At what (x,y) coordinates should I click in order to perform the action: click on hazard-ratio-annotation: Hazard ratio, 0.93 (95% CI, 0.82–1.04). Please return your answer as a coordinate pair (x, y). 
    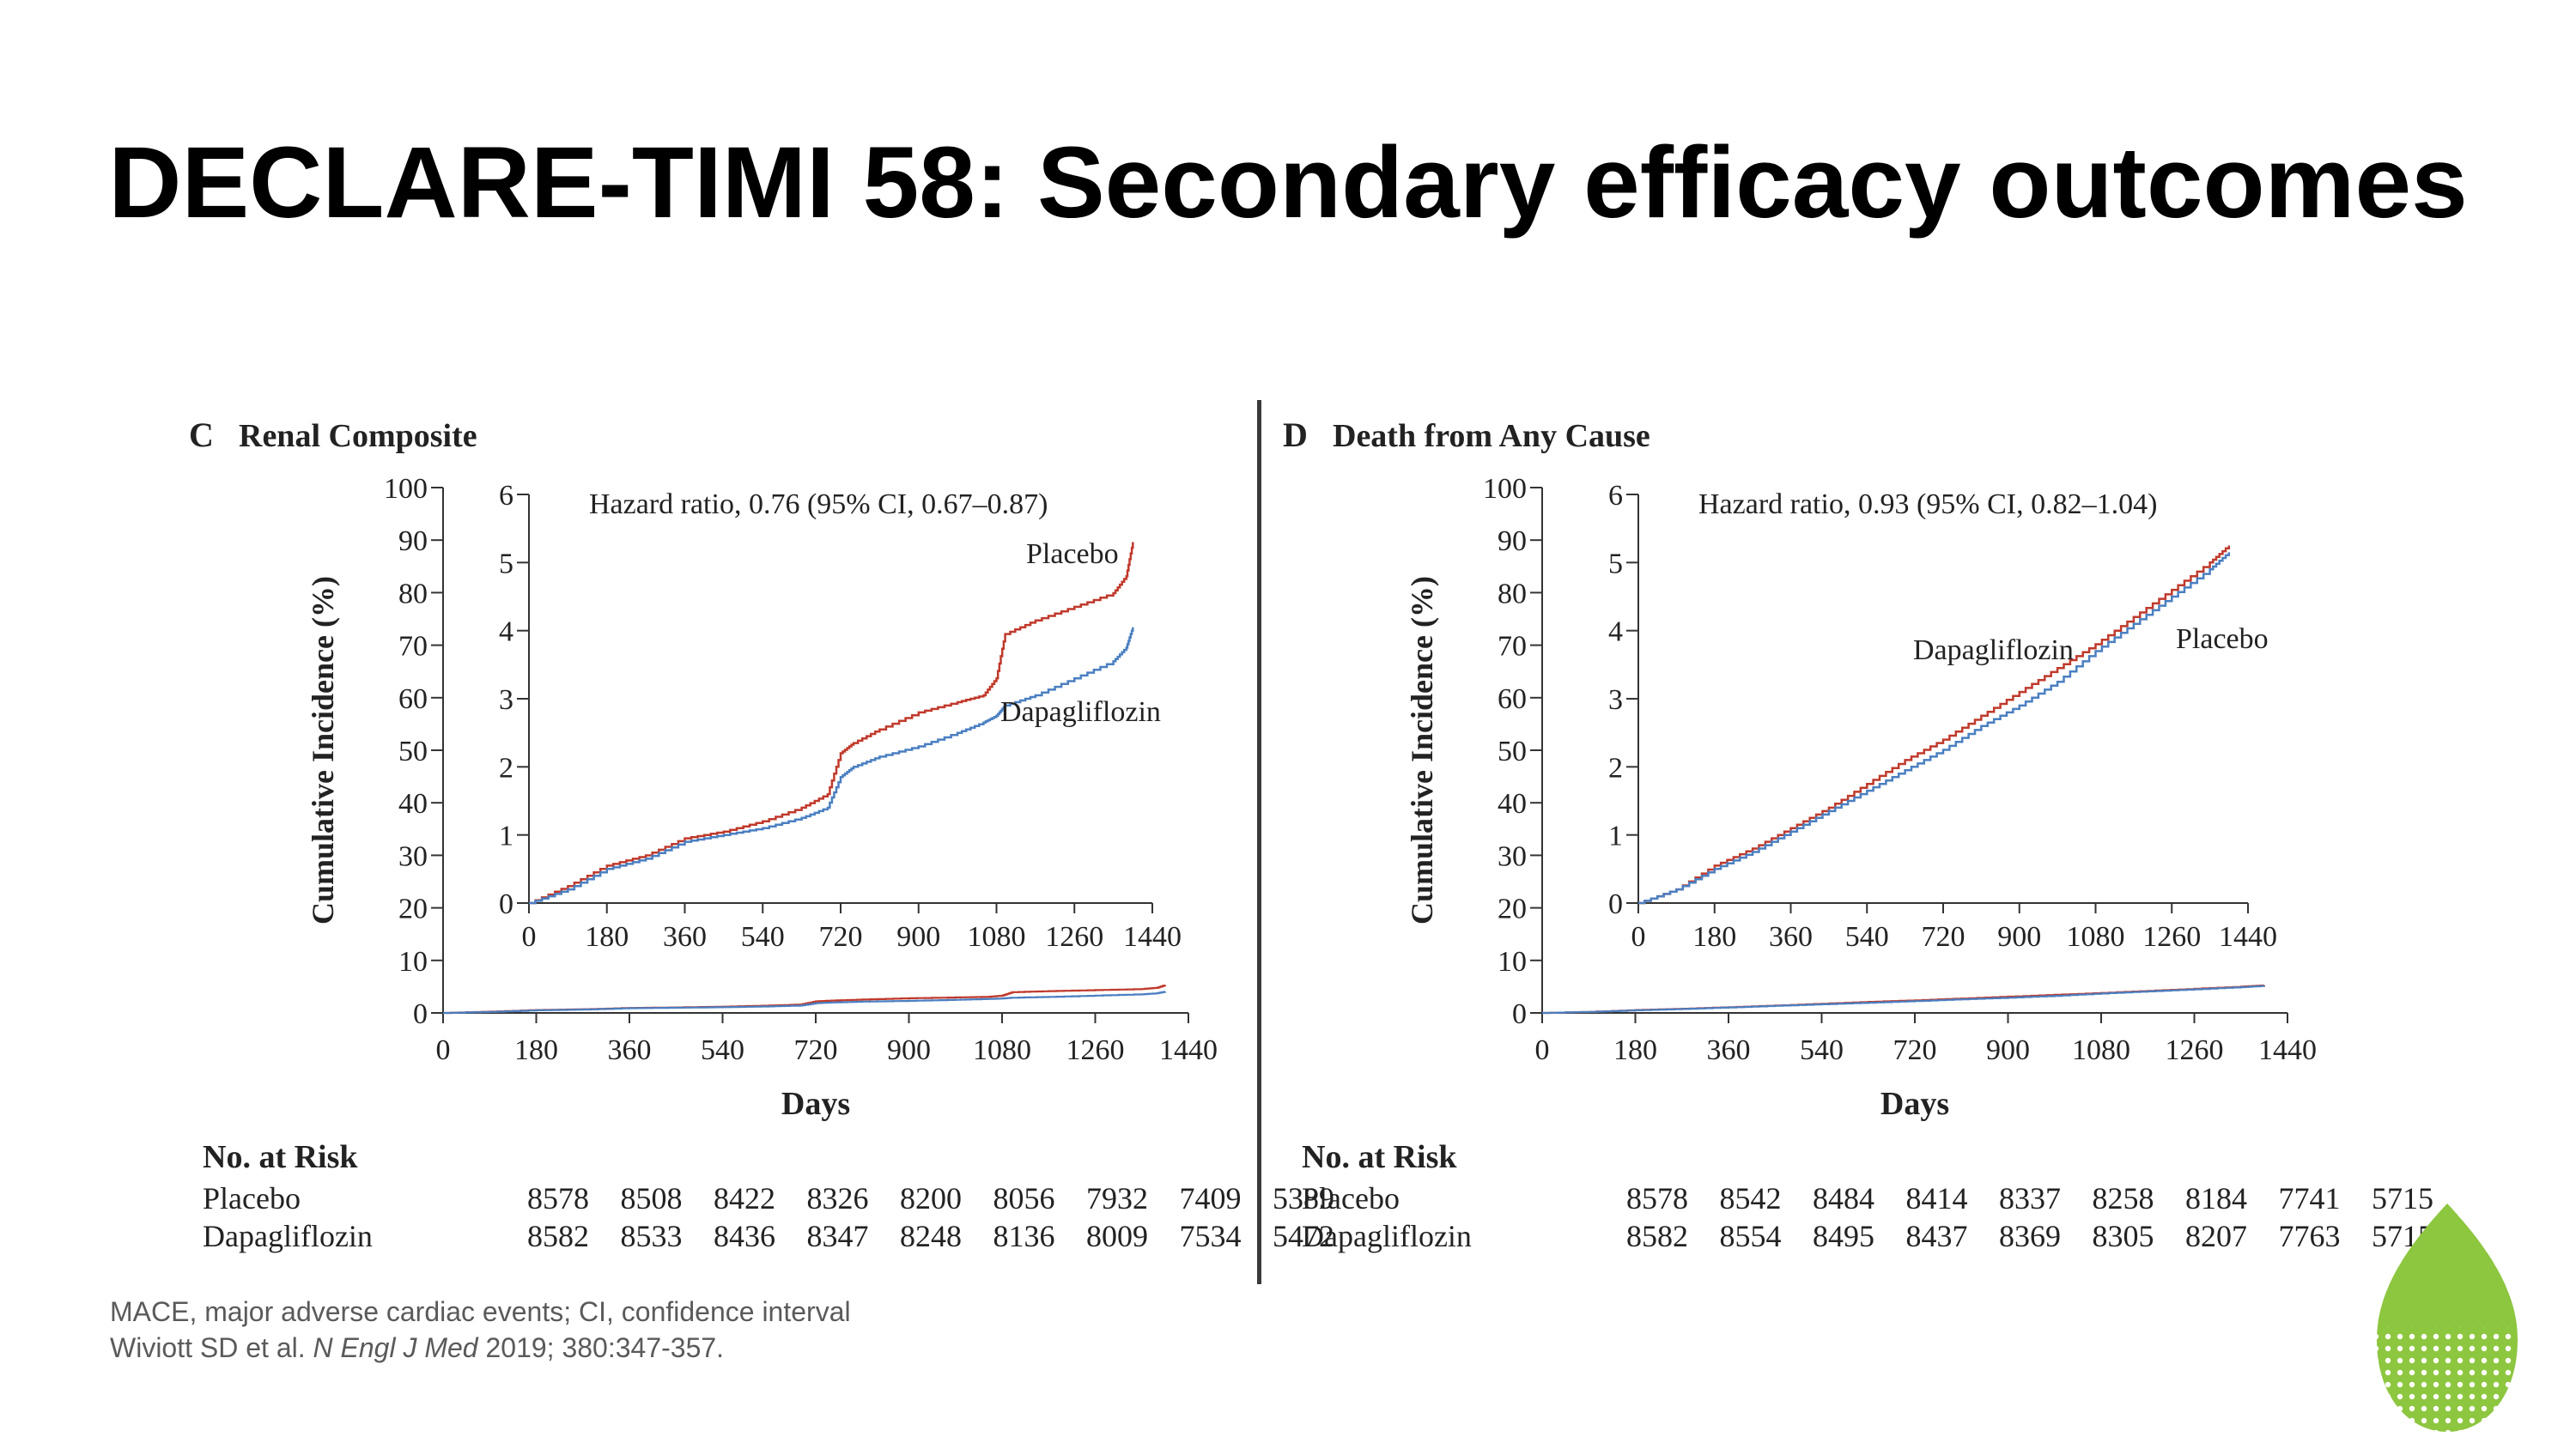
    Looking at the image, I should click on (1928, 504).